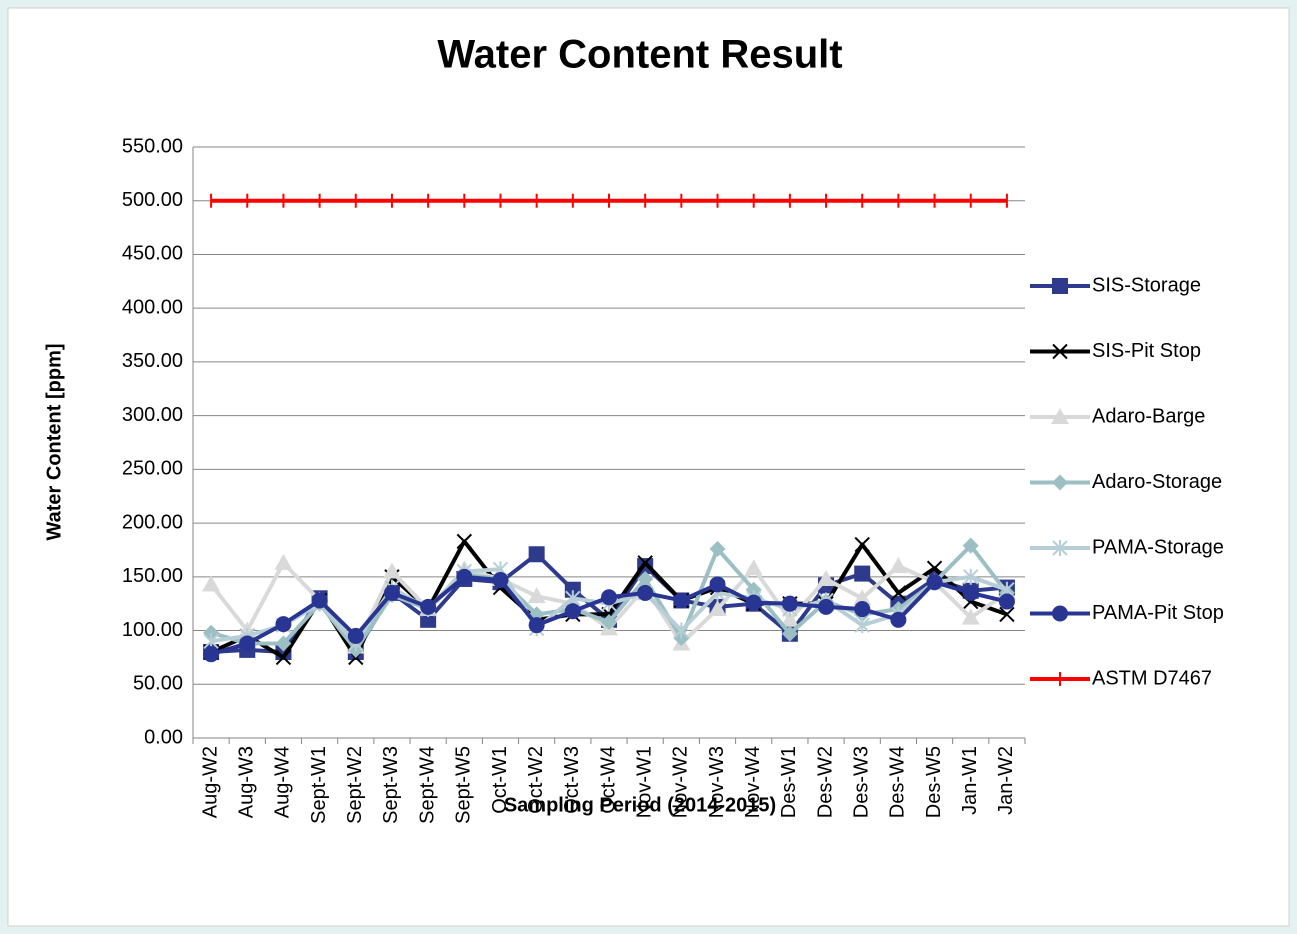  What do you see at coordinates (639, 55) in the screenshot?
I see `chart-title: Water Content Result` at bounding box center [639, 55].